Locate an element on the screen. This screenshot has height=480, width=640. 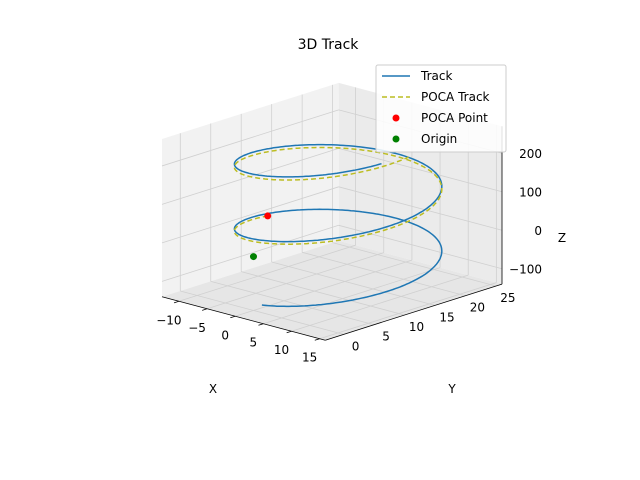
z-tick-label: 200 is located at coordinates (530, 154).